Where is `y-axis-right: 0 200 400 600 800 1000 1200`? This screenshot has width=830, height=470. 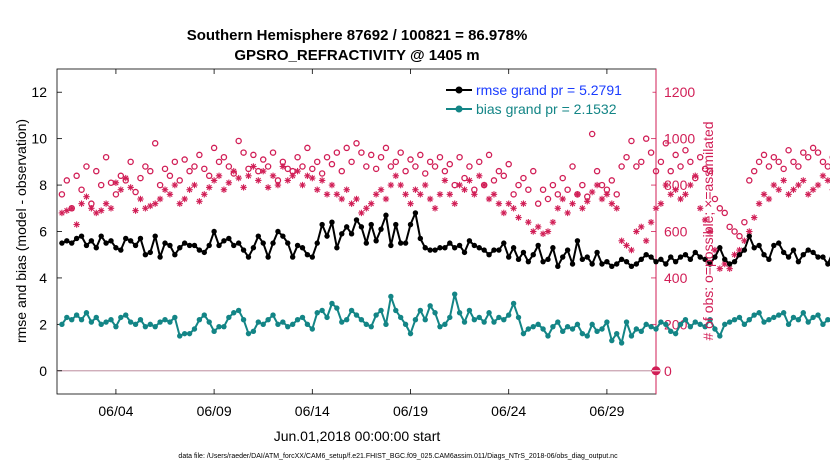
y-axis-right: 0 200 400 600 800 1000 1200 is located at coordinates (673, 231).